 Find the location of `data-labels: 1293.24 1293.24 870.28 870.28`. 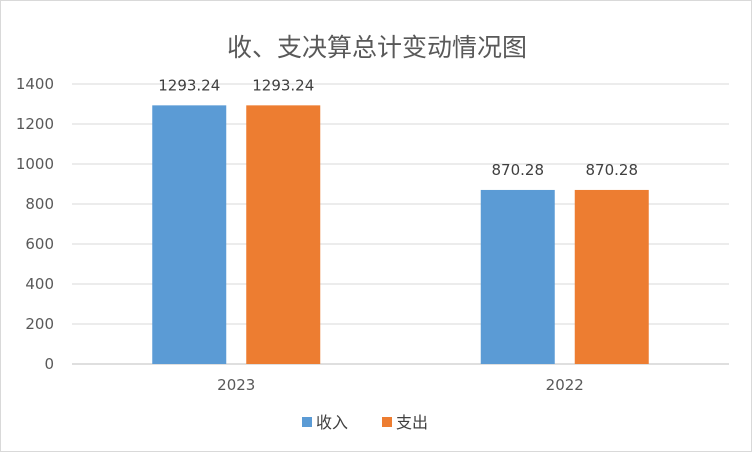

data-labels: 1293.24 1293.24 870.28 870.28 is located at coordinates (398, 127).